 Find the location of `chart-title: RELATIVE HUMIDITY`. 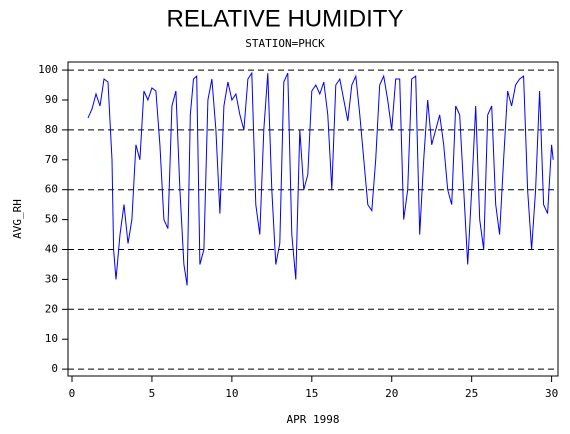

chart-title: RELATIVE HUMIDITY is located at coordinates (285, 18).